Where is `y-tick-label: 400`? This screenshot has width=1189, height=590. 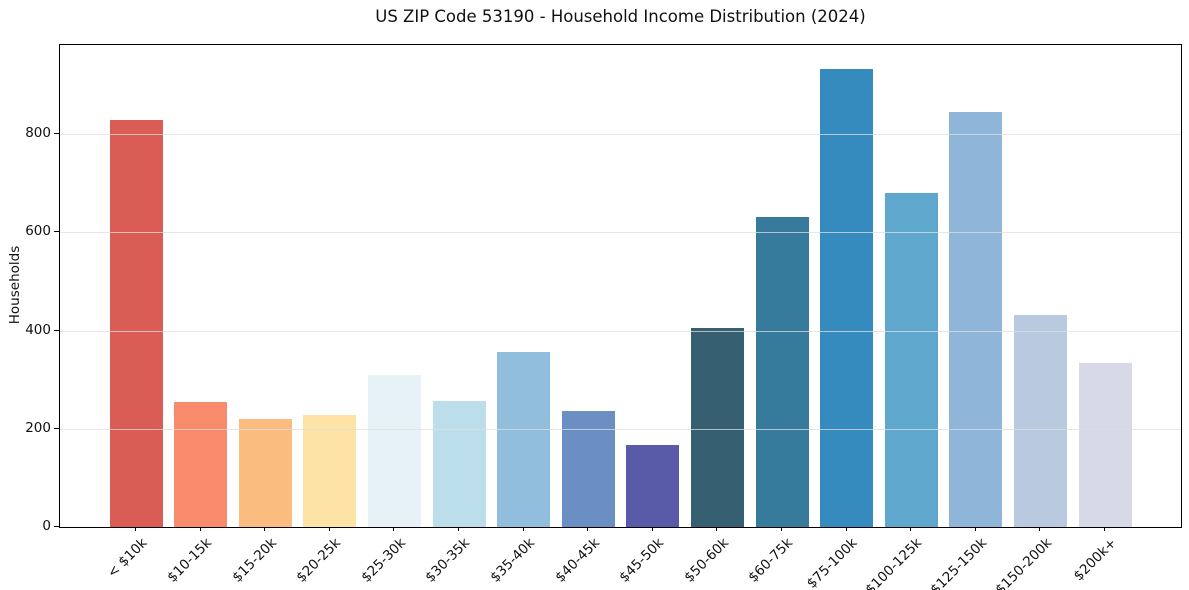 y-tick-label: 400 is located at coordinates (38, 329).